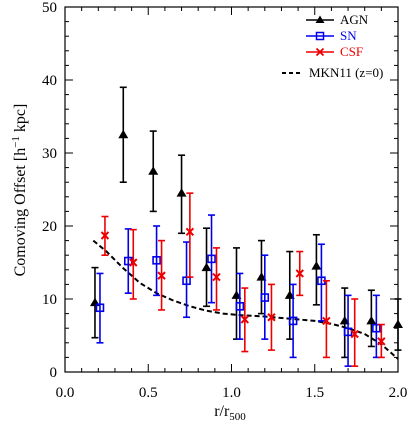  Describe the element at coordinates (49, 8) in the screenshot. I see `y-tick-label: 50` at that location.